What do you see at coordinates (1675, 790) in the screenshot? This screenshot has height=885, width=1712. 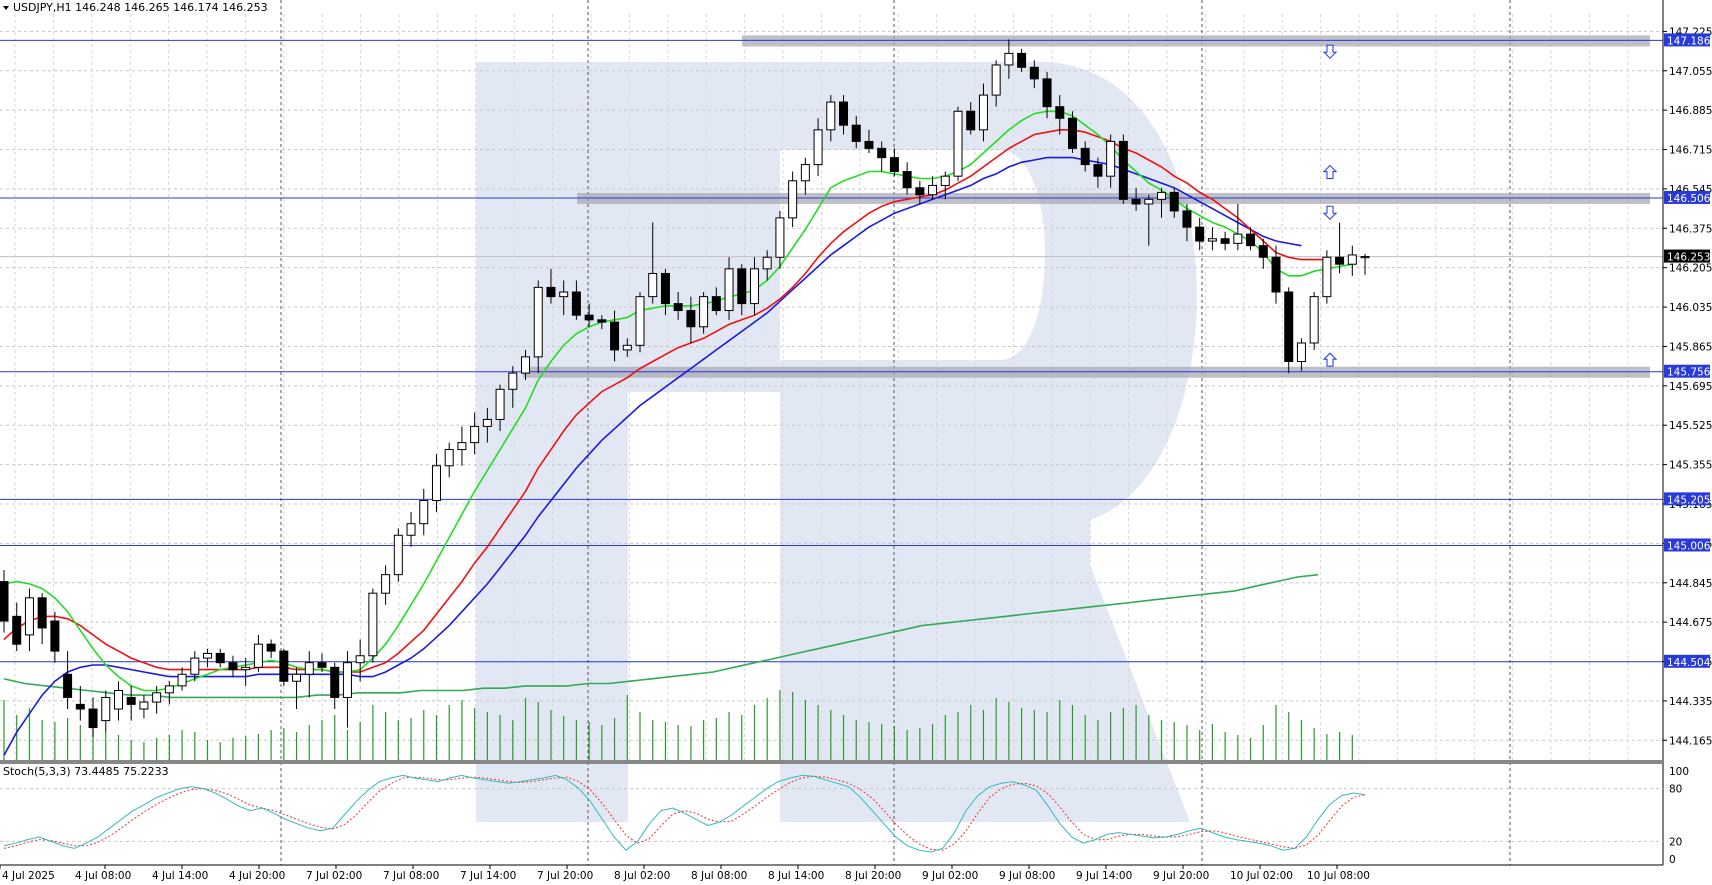 I see `stoch-level-label: 80` at bounding box center [1675, 790].